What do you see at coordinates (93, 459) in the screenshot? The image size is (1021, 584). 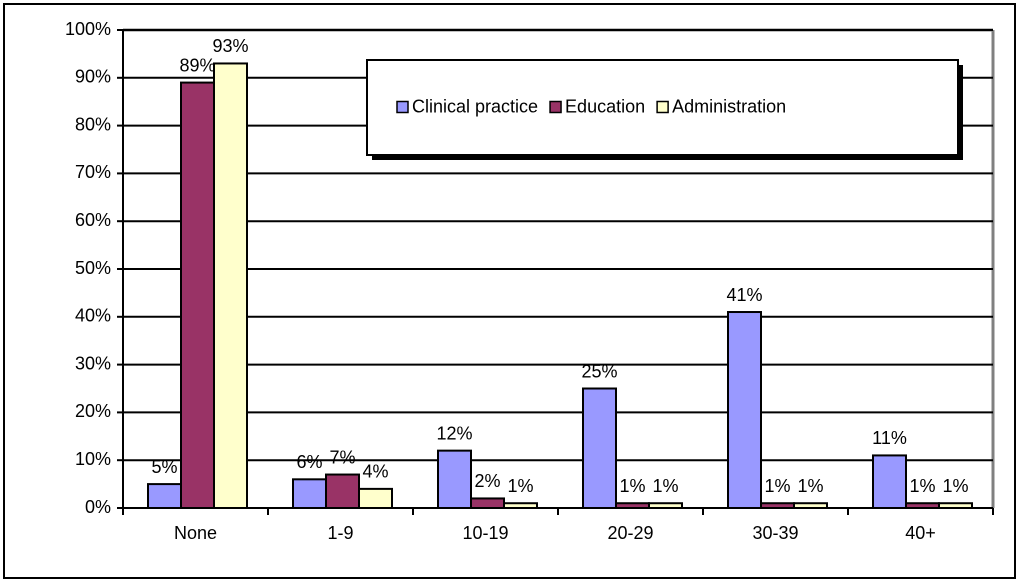 I see `y-tick-label: 10%` at bounding box center [93, 459].